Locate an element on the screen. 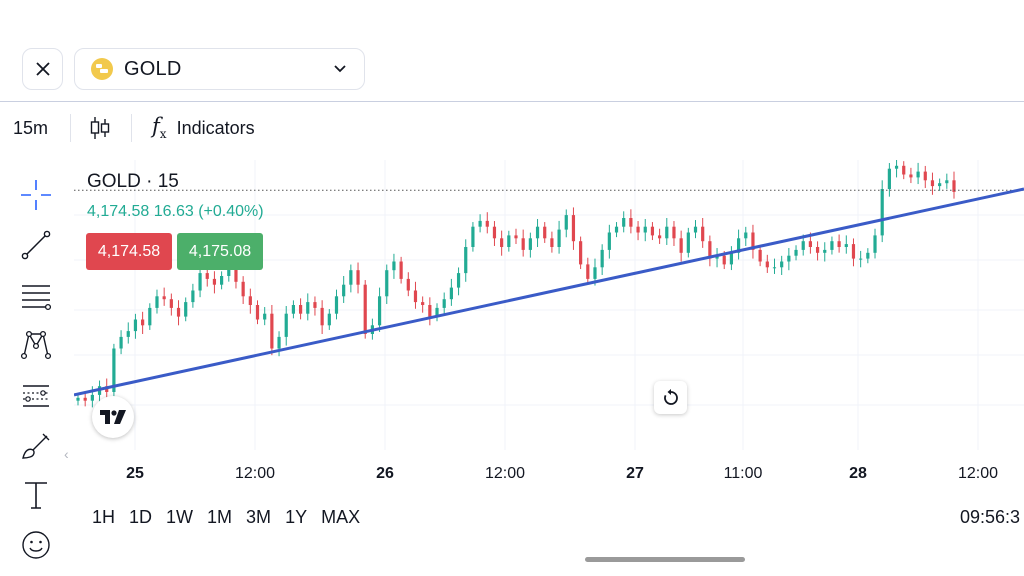 This screenshot has height=576, width=1024. indicators-button: Indicators is located at coordinates (215, 127).